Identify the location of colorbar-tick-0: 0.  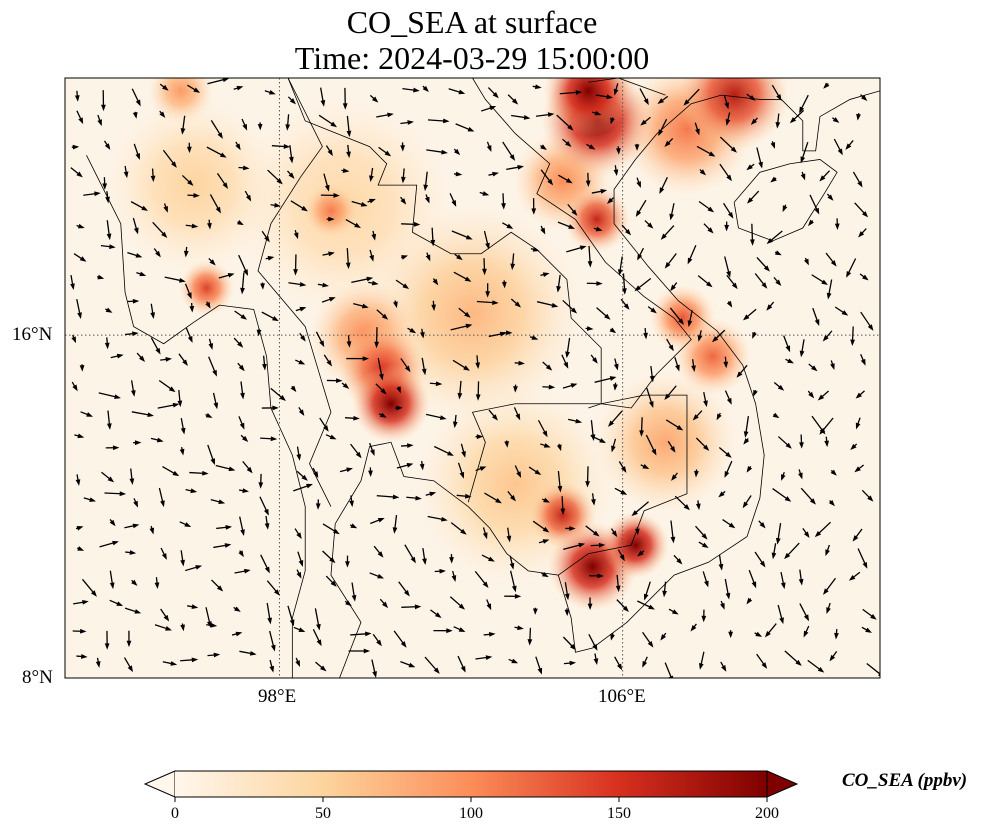
(175, 813).